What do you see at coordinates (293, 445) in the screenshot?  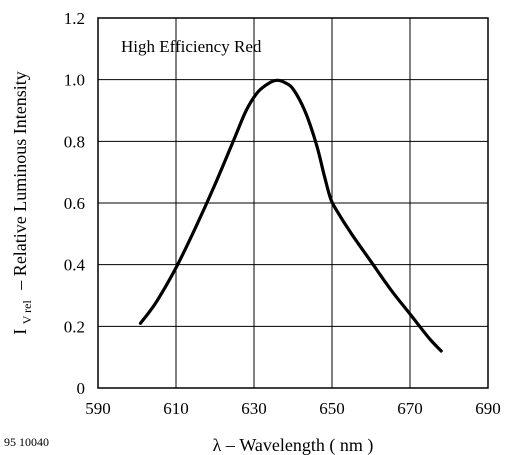 I see `x-axis-title: λ – Wavelength ( nm )` at bounding box center [293, 445].